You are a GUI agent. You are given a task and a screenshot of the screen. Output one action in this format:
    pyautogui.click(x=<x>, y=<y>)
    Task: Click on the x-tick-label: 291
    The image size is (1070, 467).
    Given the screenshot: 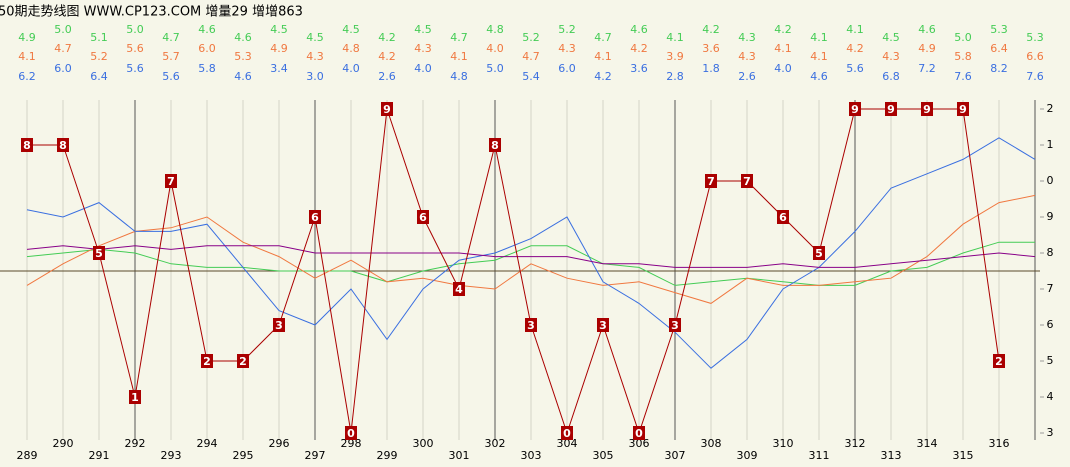 What is the action you would take?
    pyautogui.click(x=99, y=455)
    